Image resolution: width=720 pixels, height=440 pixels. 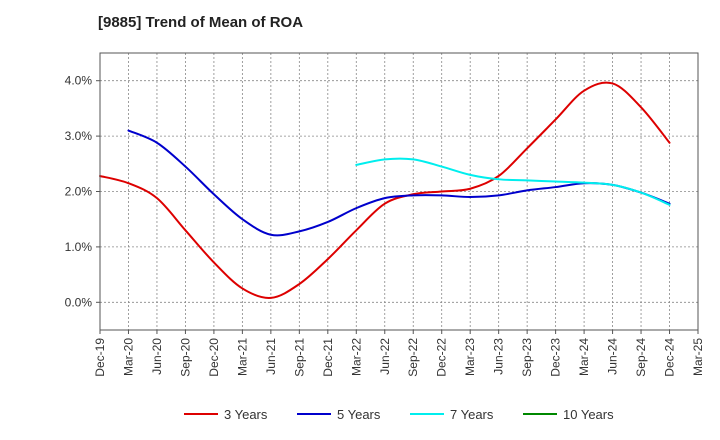 I want to click on x-tick-label: Dec-19, so click(x=100, y=357).